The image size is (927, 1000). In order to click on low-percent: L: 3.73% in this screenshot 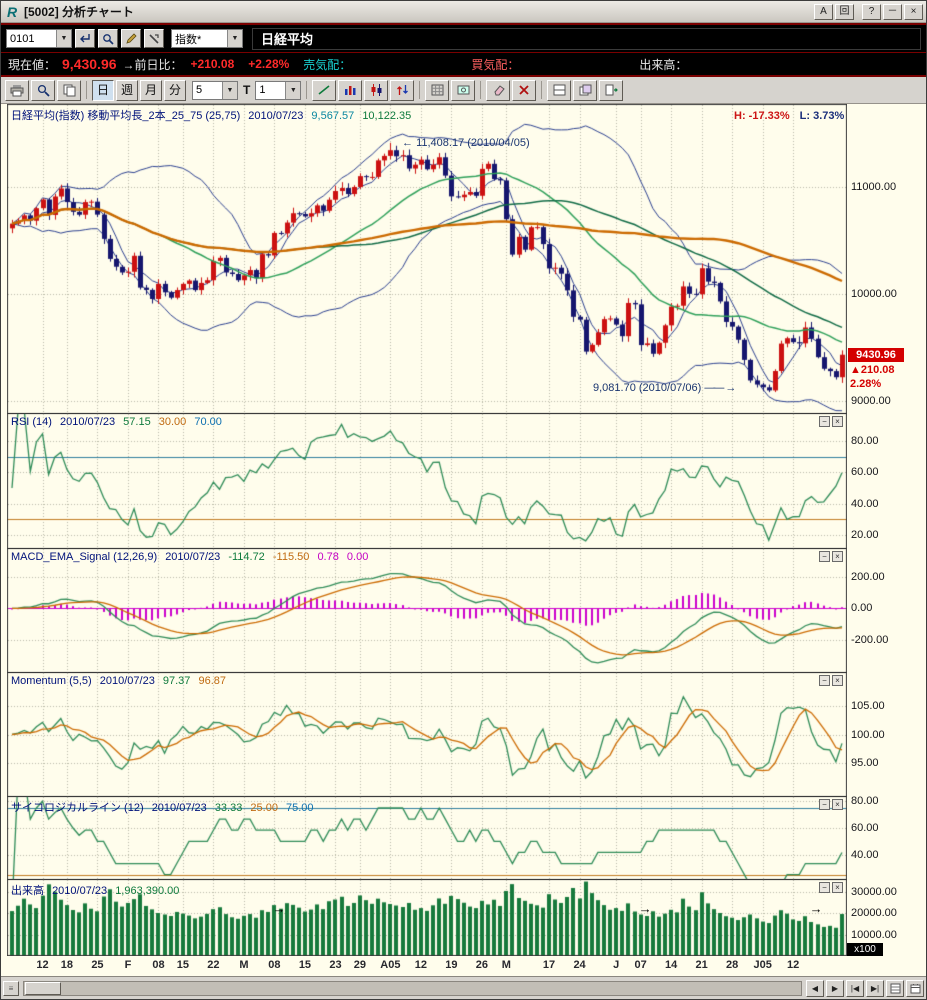, I will do `click(822, 116)`.